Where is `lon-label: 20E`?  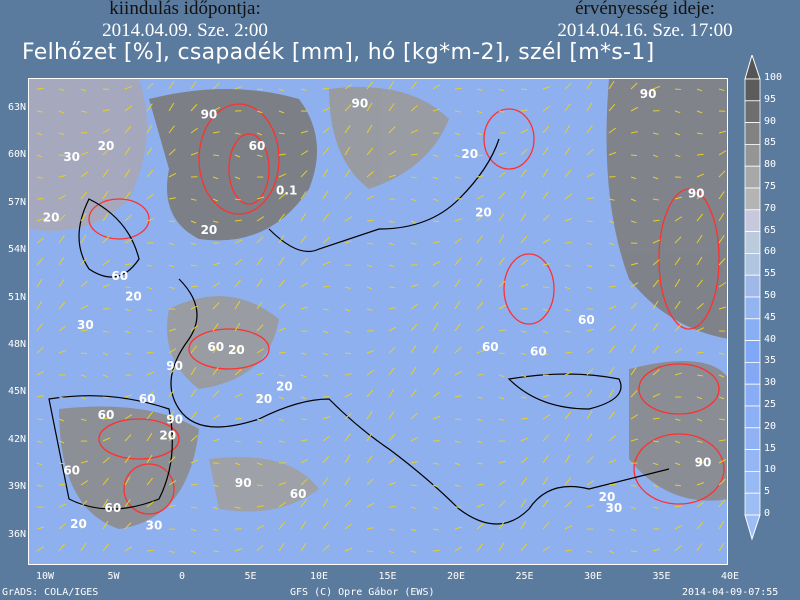 lon-label: 20E is located at coordinates (456, 576).